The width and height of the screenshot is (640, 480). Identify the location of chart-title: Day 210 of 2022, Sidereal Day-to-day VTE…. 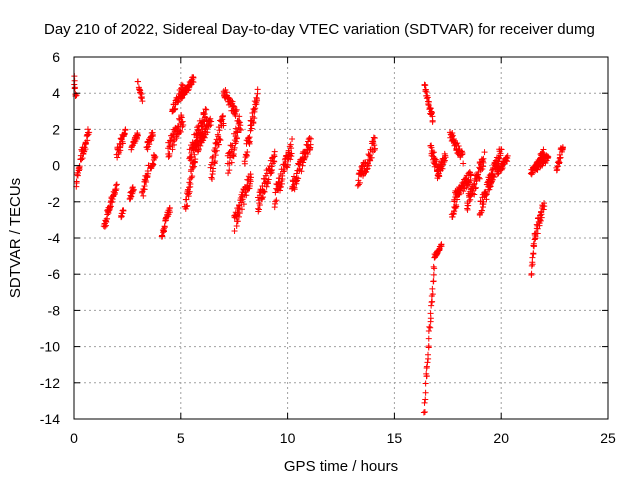
(319, 29).